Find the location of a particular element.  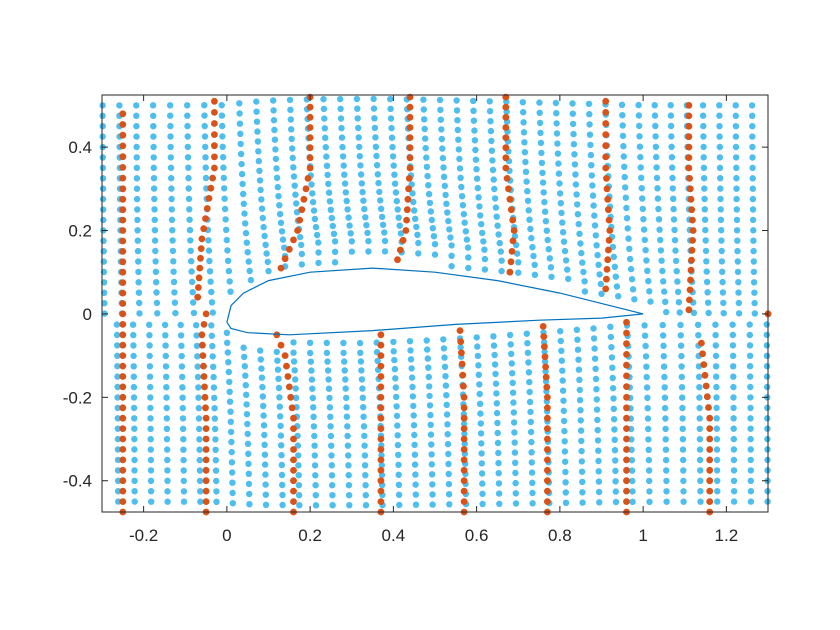

x-tick-label: -0.2 is located at coordinates (143, 535).